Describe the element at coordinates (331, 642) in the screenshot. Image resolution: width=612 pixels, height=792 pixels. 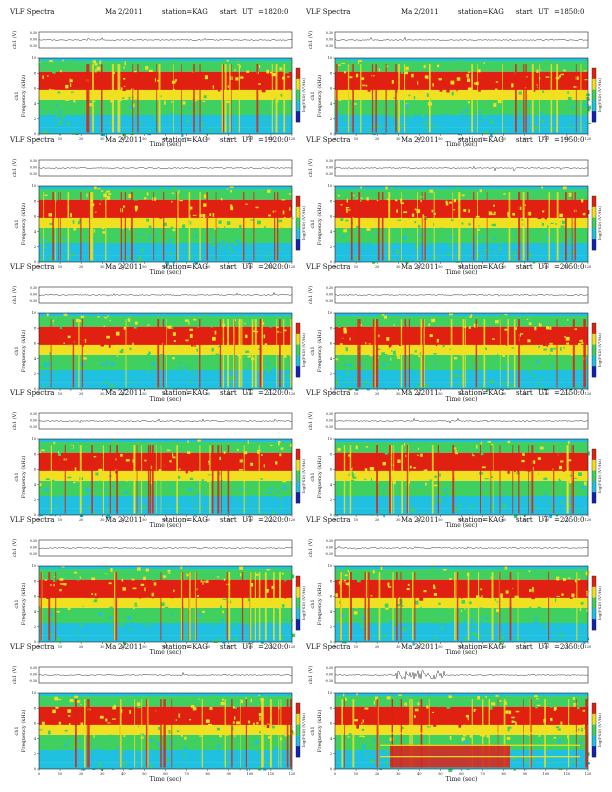
I see `y-tick-label: 0` at that location.